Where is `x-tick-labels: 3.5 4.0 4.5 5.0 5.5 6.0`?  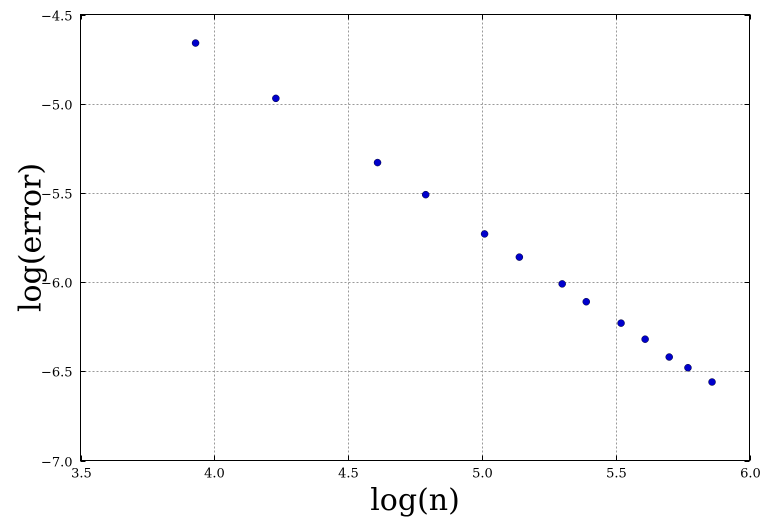
x-tick-labels: 3.5 4.0 4.5 5.0 5.5 6.0 is located at coordinates (416, 474).